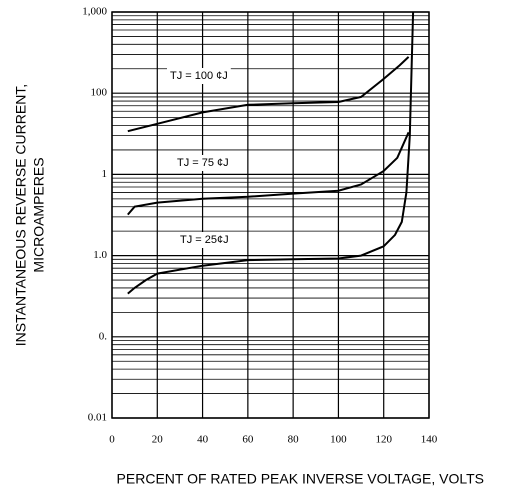 Image resolution: width=505 pixels, height=501 pixels. What do you see at coordinates (294, 440) in the screenshot?
I see `x-tick-label: 80` at bounding box center [294, 440].